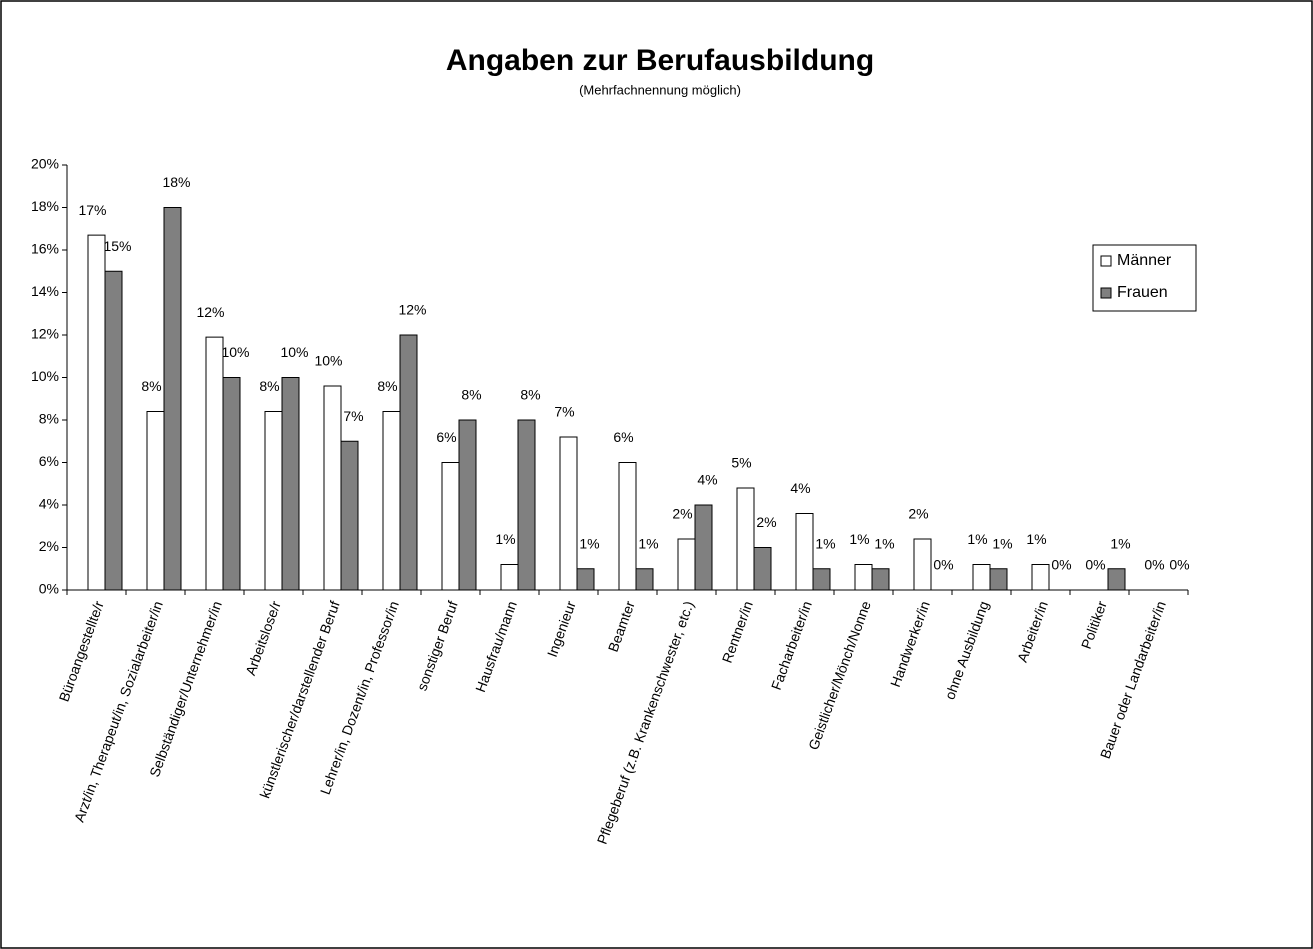  Describe the element at coordinates (176, 182) in the screenshot. I see `value-label: 18%` at that location.